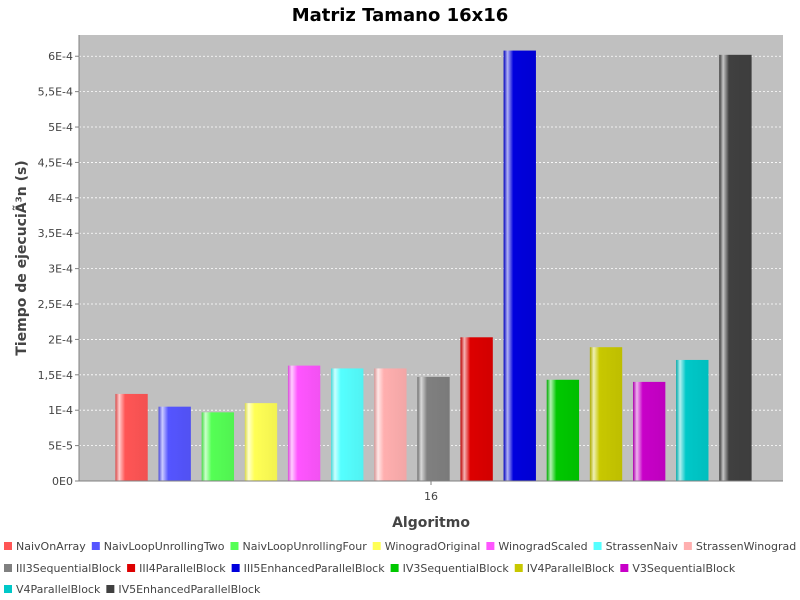  Describe the element at coordinates (60, 127) in the screenshot. I see `y-tick-label: 5E-4` at that location.